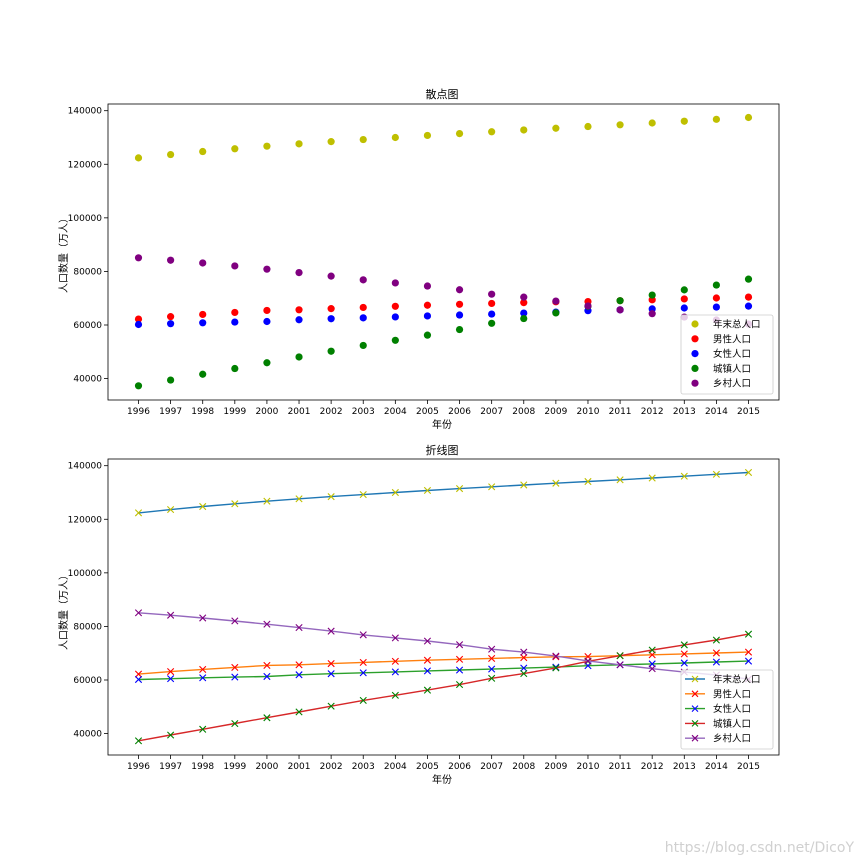  I want to click on x-tick-label: 1998, so click(202, 412).